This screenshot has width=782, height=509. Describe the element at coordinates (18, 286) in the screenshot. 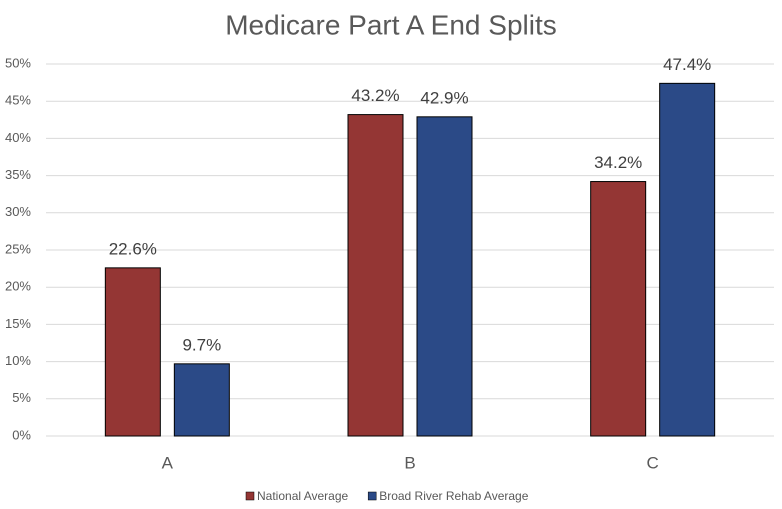

I see `y-tick-label: 20%` at that location.